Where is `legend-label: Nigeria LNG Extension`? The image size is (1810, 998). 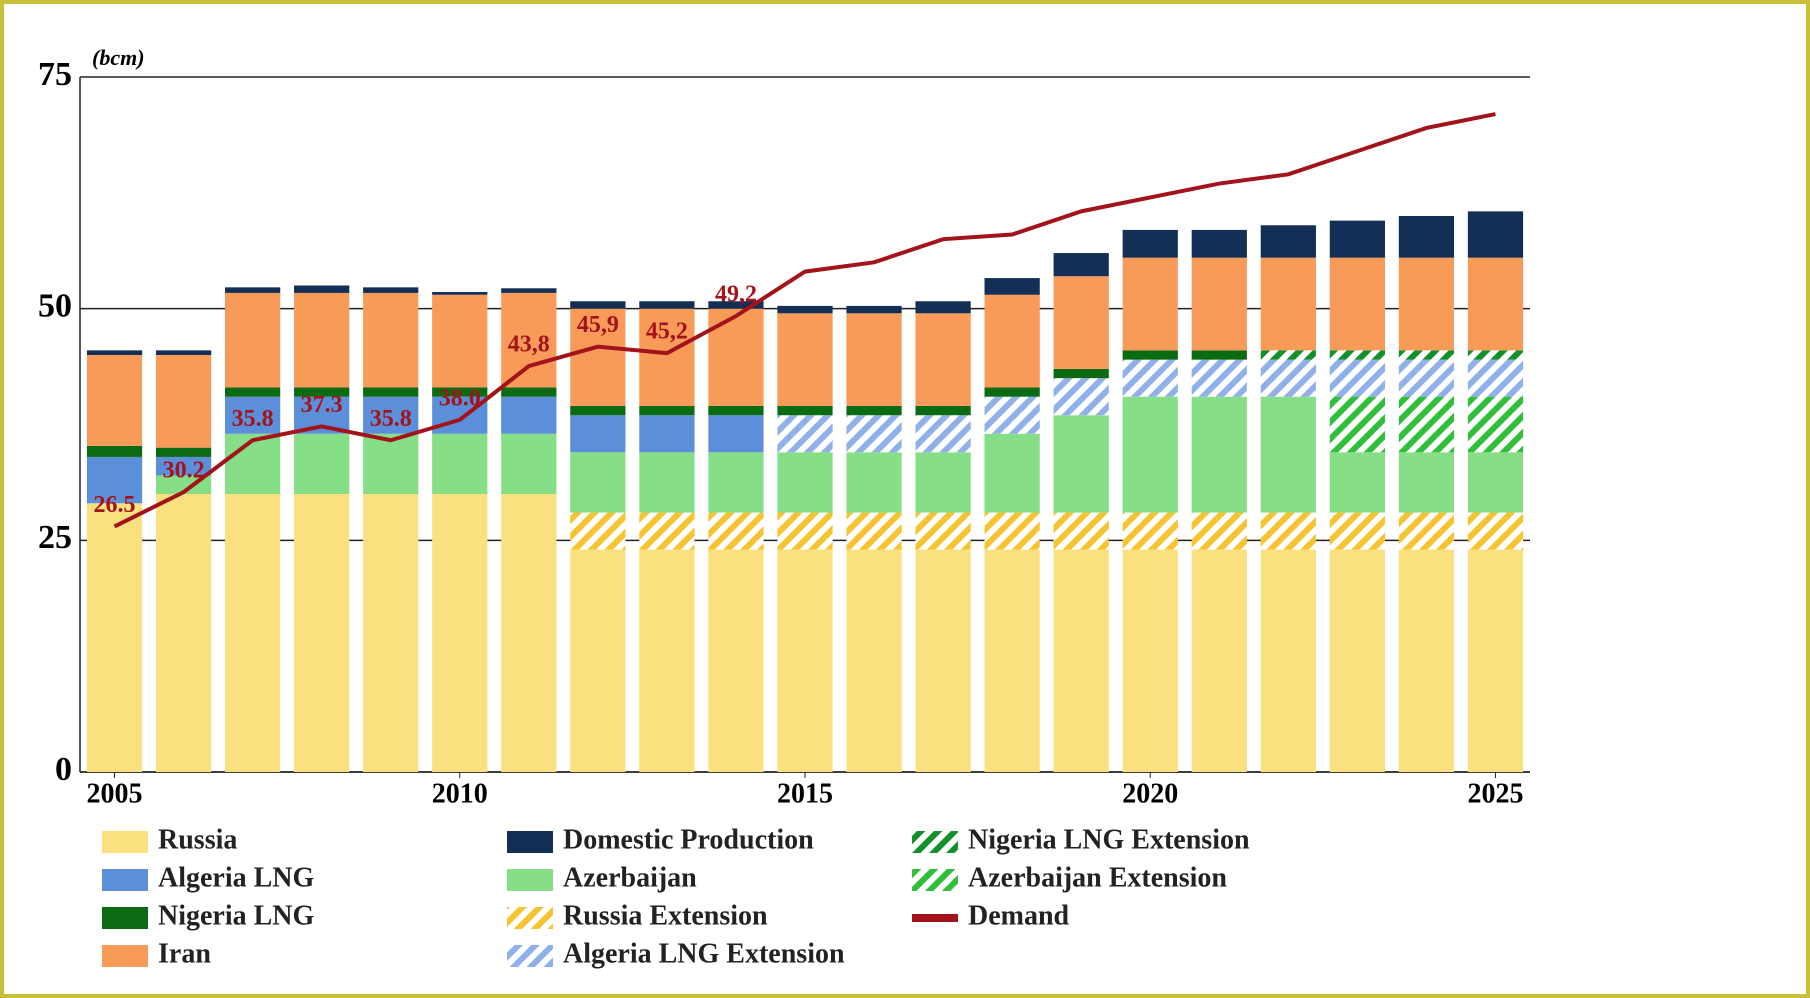
legend-label: Nigeria LNG Extension is located at coordinates (1109, 839).